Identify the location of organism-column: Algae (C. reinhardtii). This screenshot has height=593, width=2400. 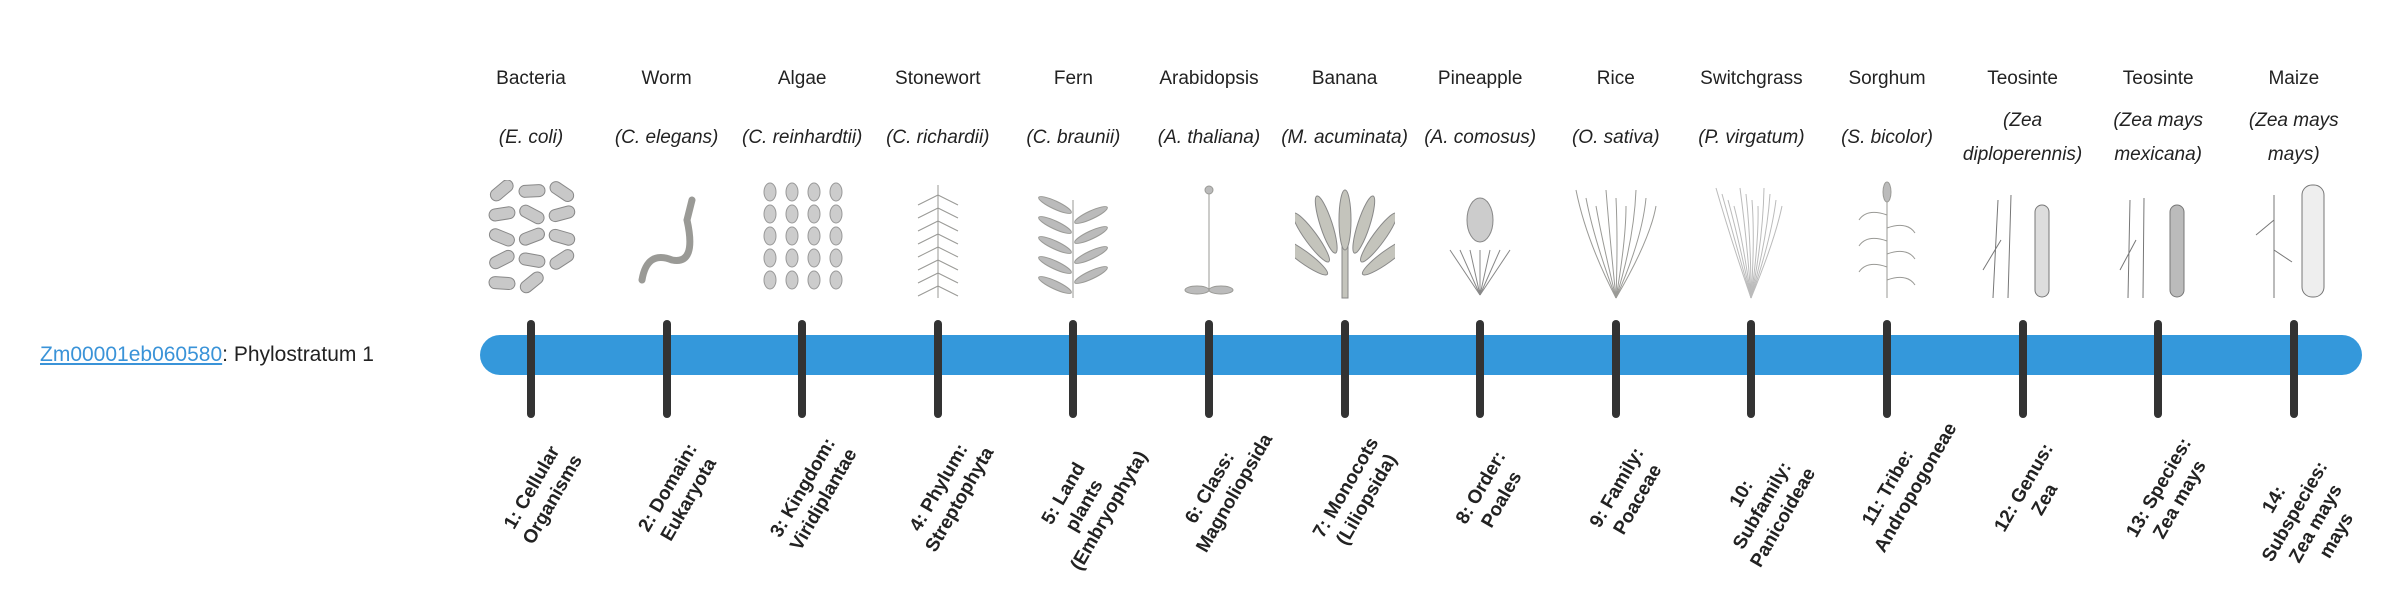
(802, 182).